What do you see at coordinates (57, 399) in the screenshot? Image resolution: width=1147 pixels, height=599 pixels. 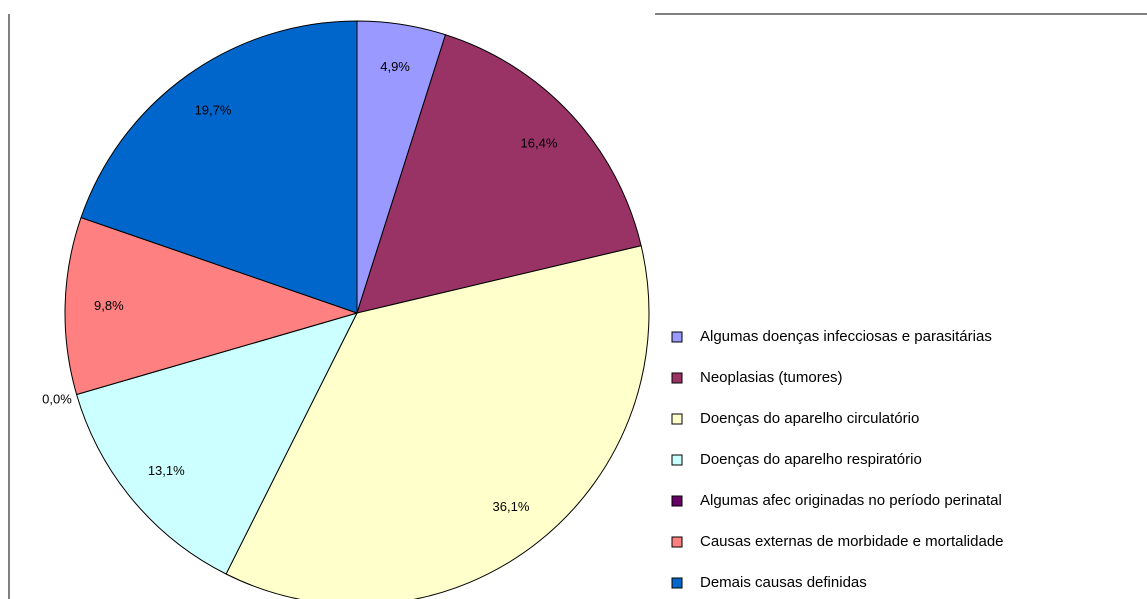 I see `data-label: 0,0%` at bounding box center [57, 399].